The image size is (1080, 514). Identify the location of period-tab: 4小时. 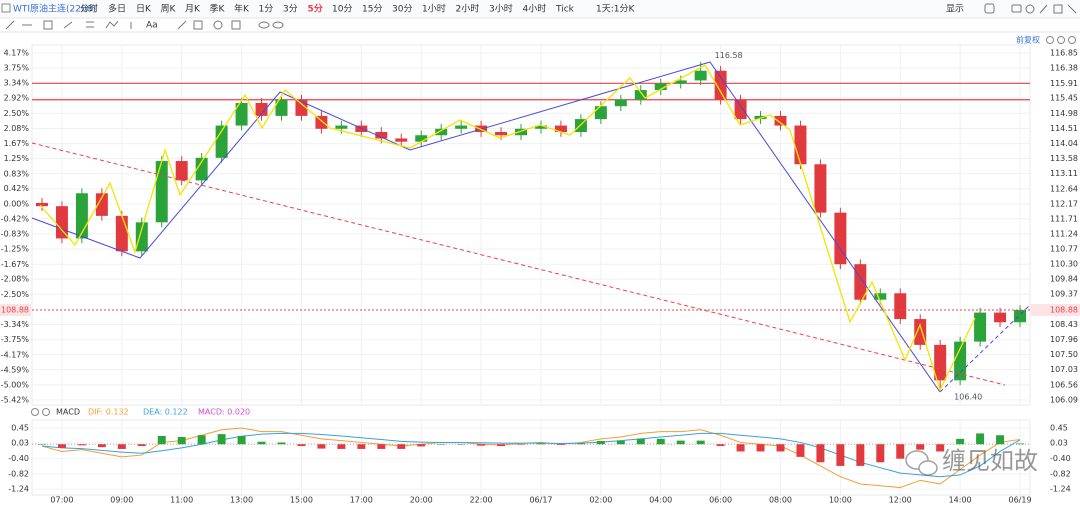
(535, 9).